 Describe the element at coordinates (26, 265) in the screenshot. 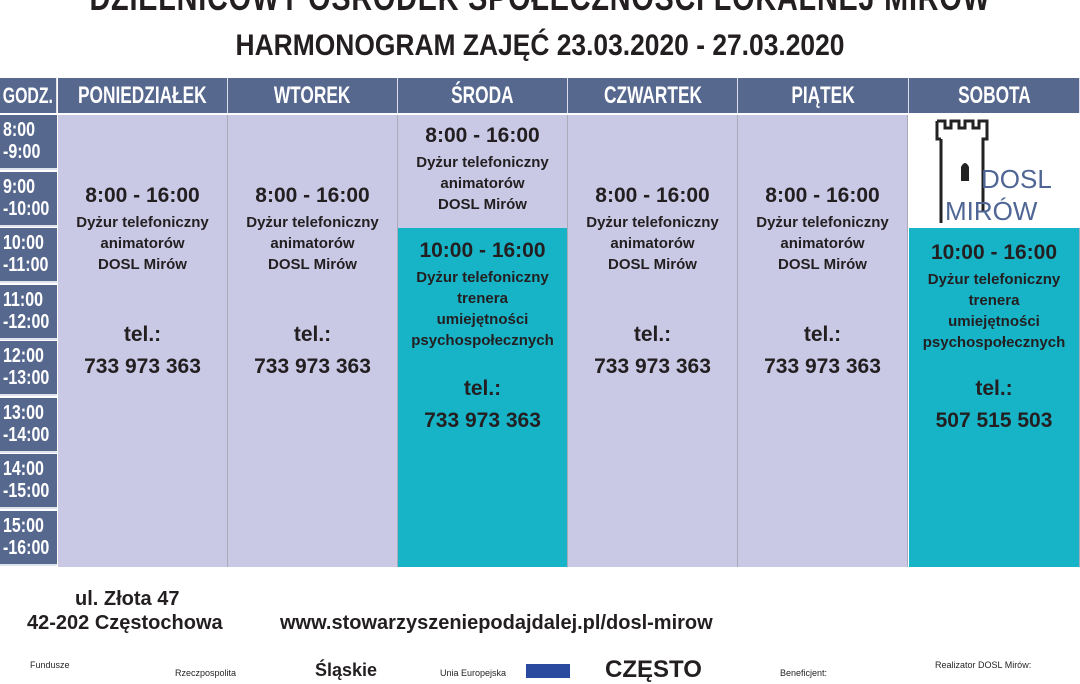

I see `time-text: -11:00` at that location.